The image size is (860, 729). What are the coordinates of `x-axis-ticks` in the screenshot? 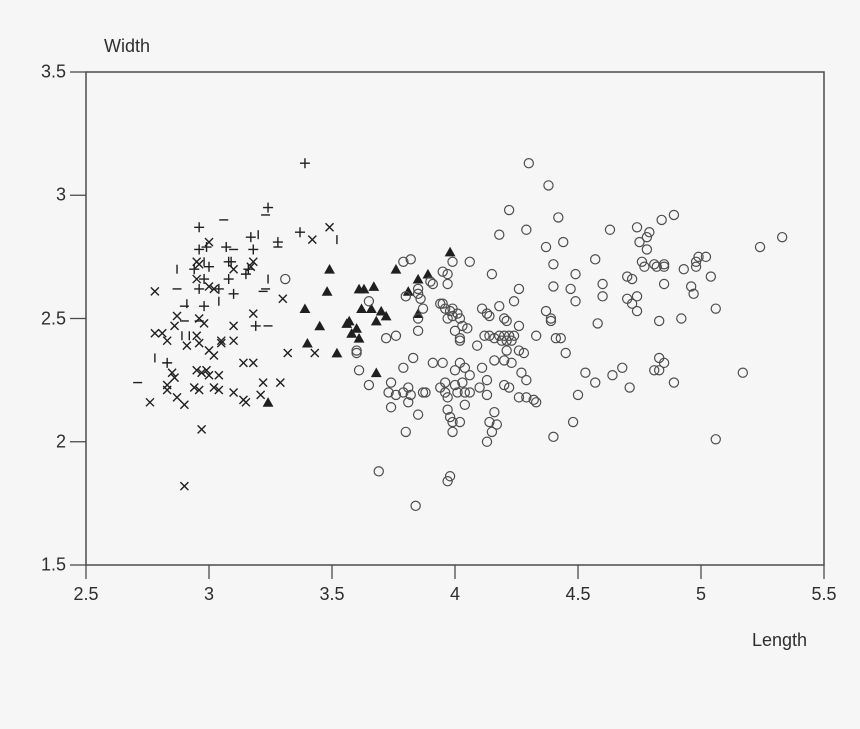 It's located at (455, 572).